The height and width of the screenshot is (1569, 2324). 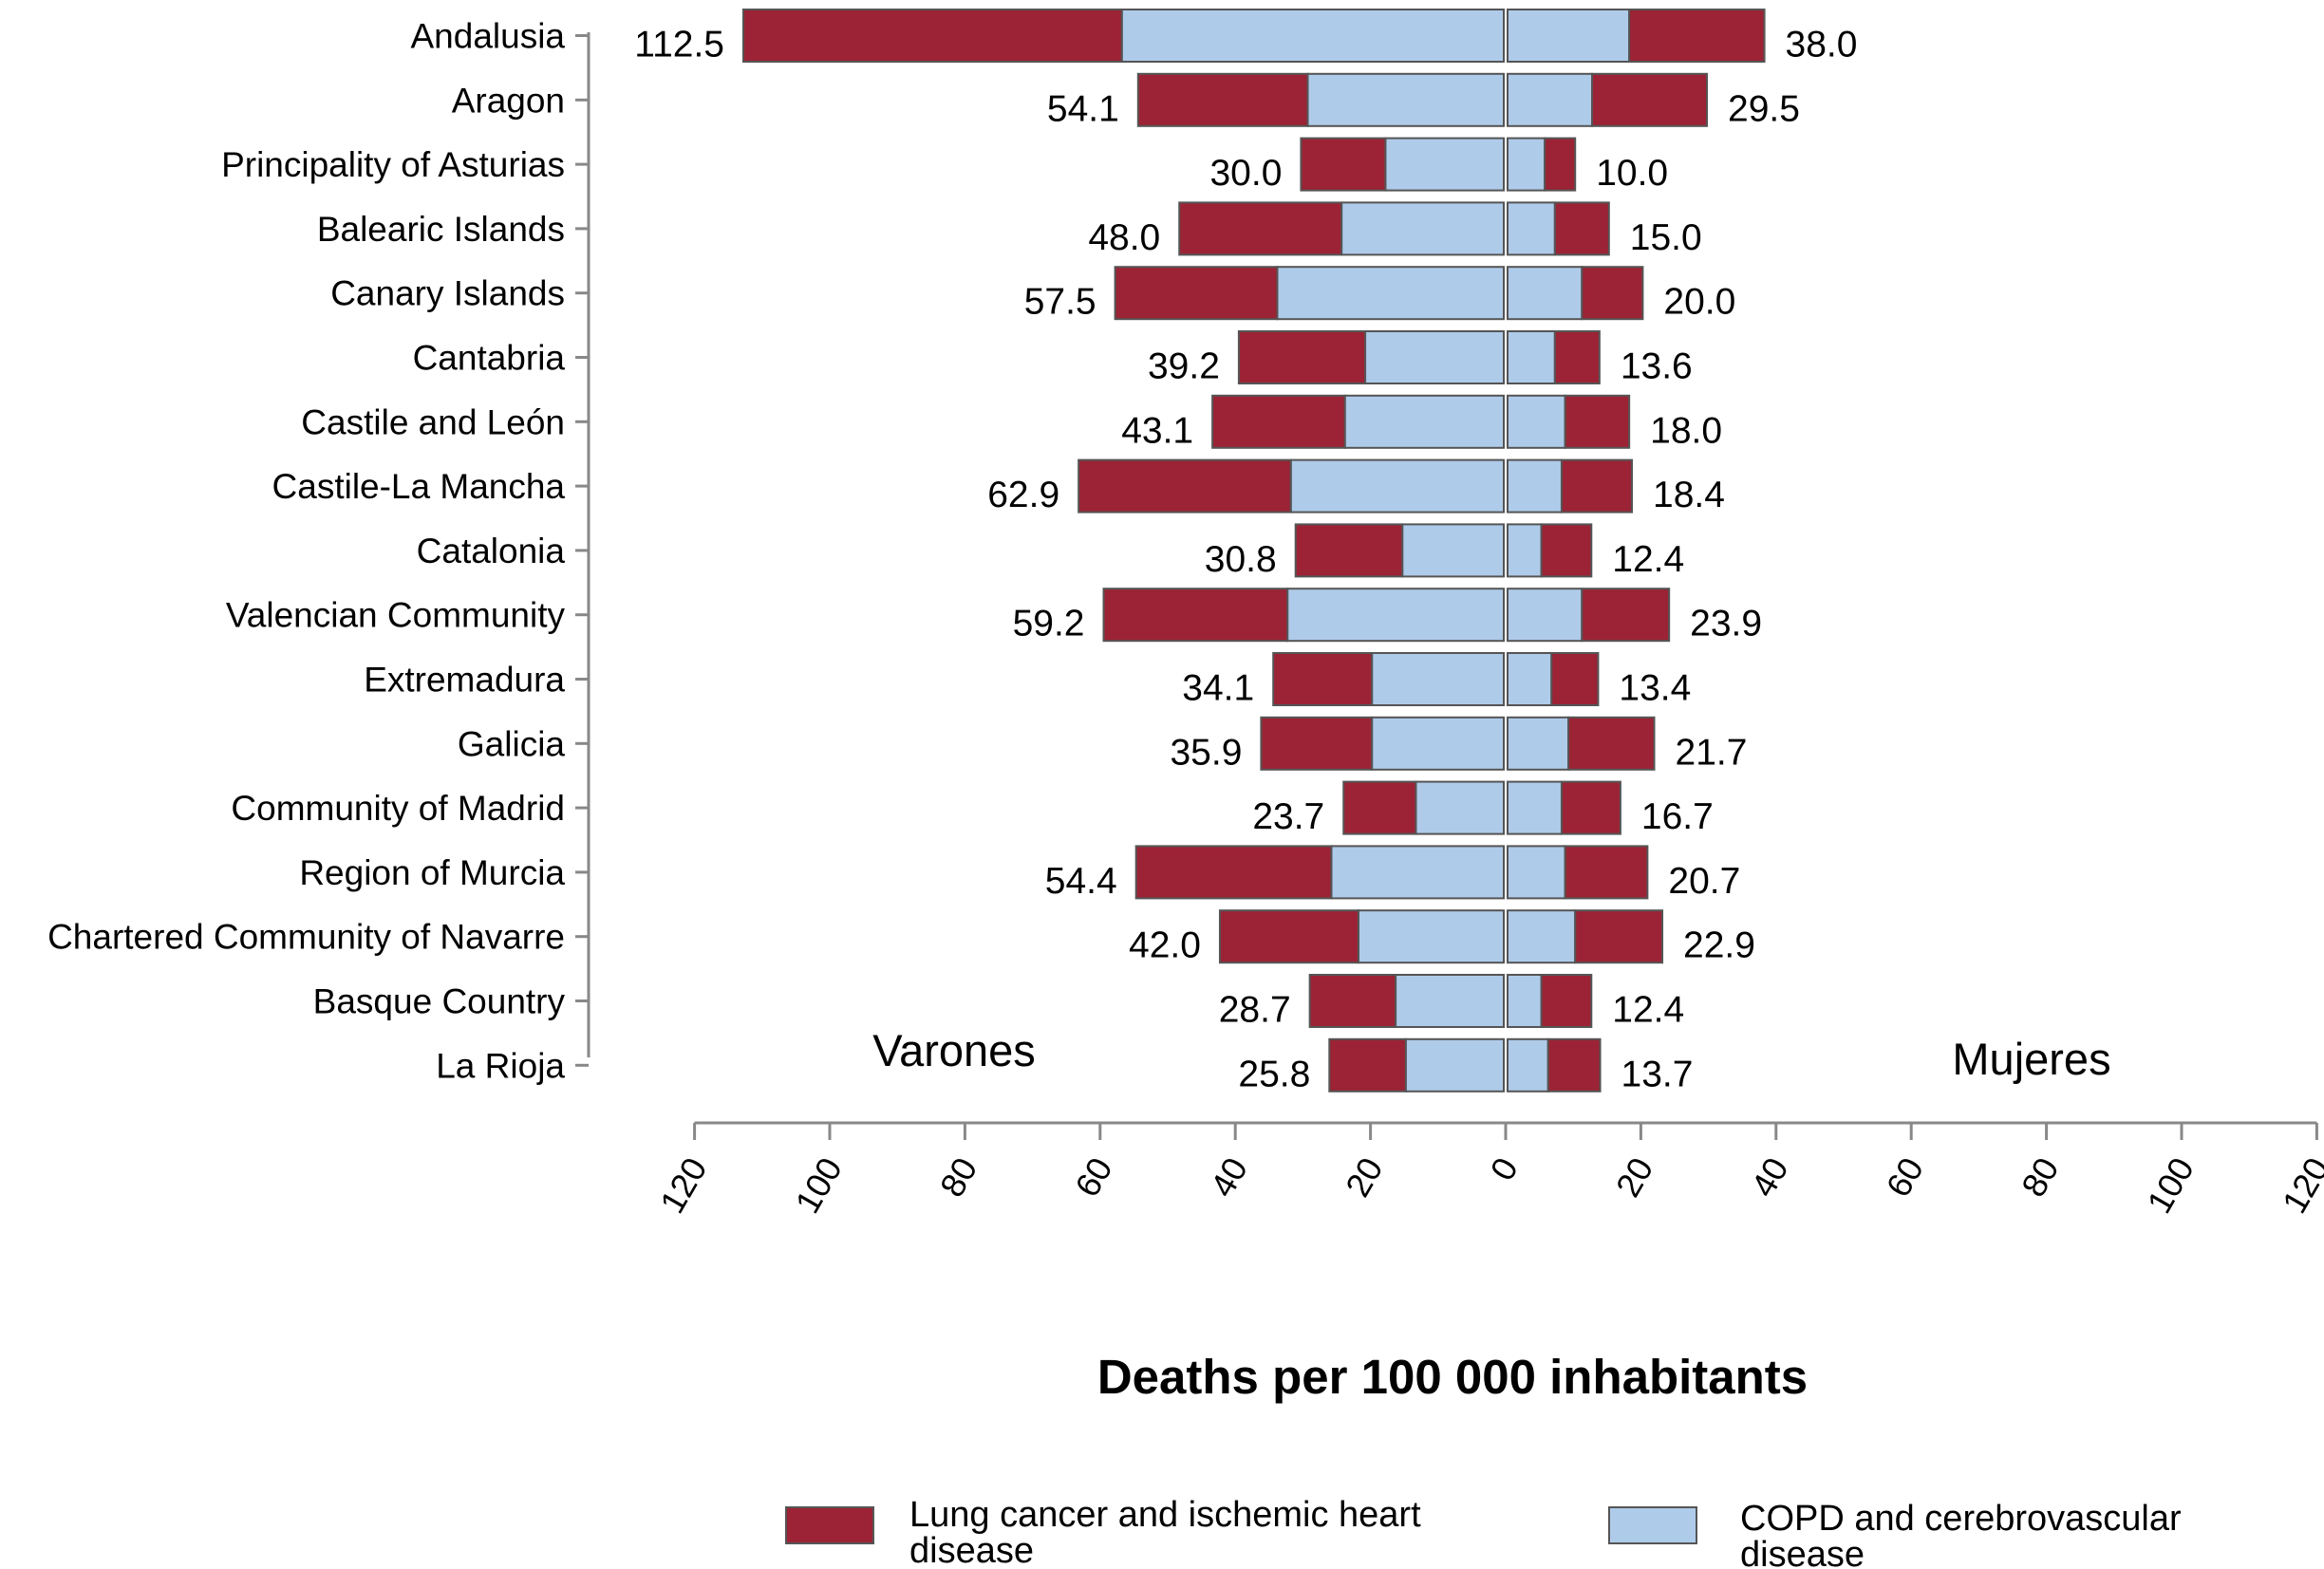 What do you see at coordinates (441, 229) in the screenshot?
I see `category-label-balearic-islands: Balearic Islands` at bounding box center [441, 229].